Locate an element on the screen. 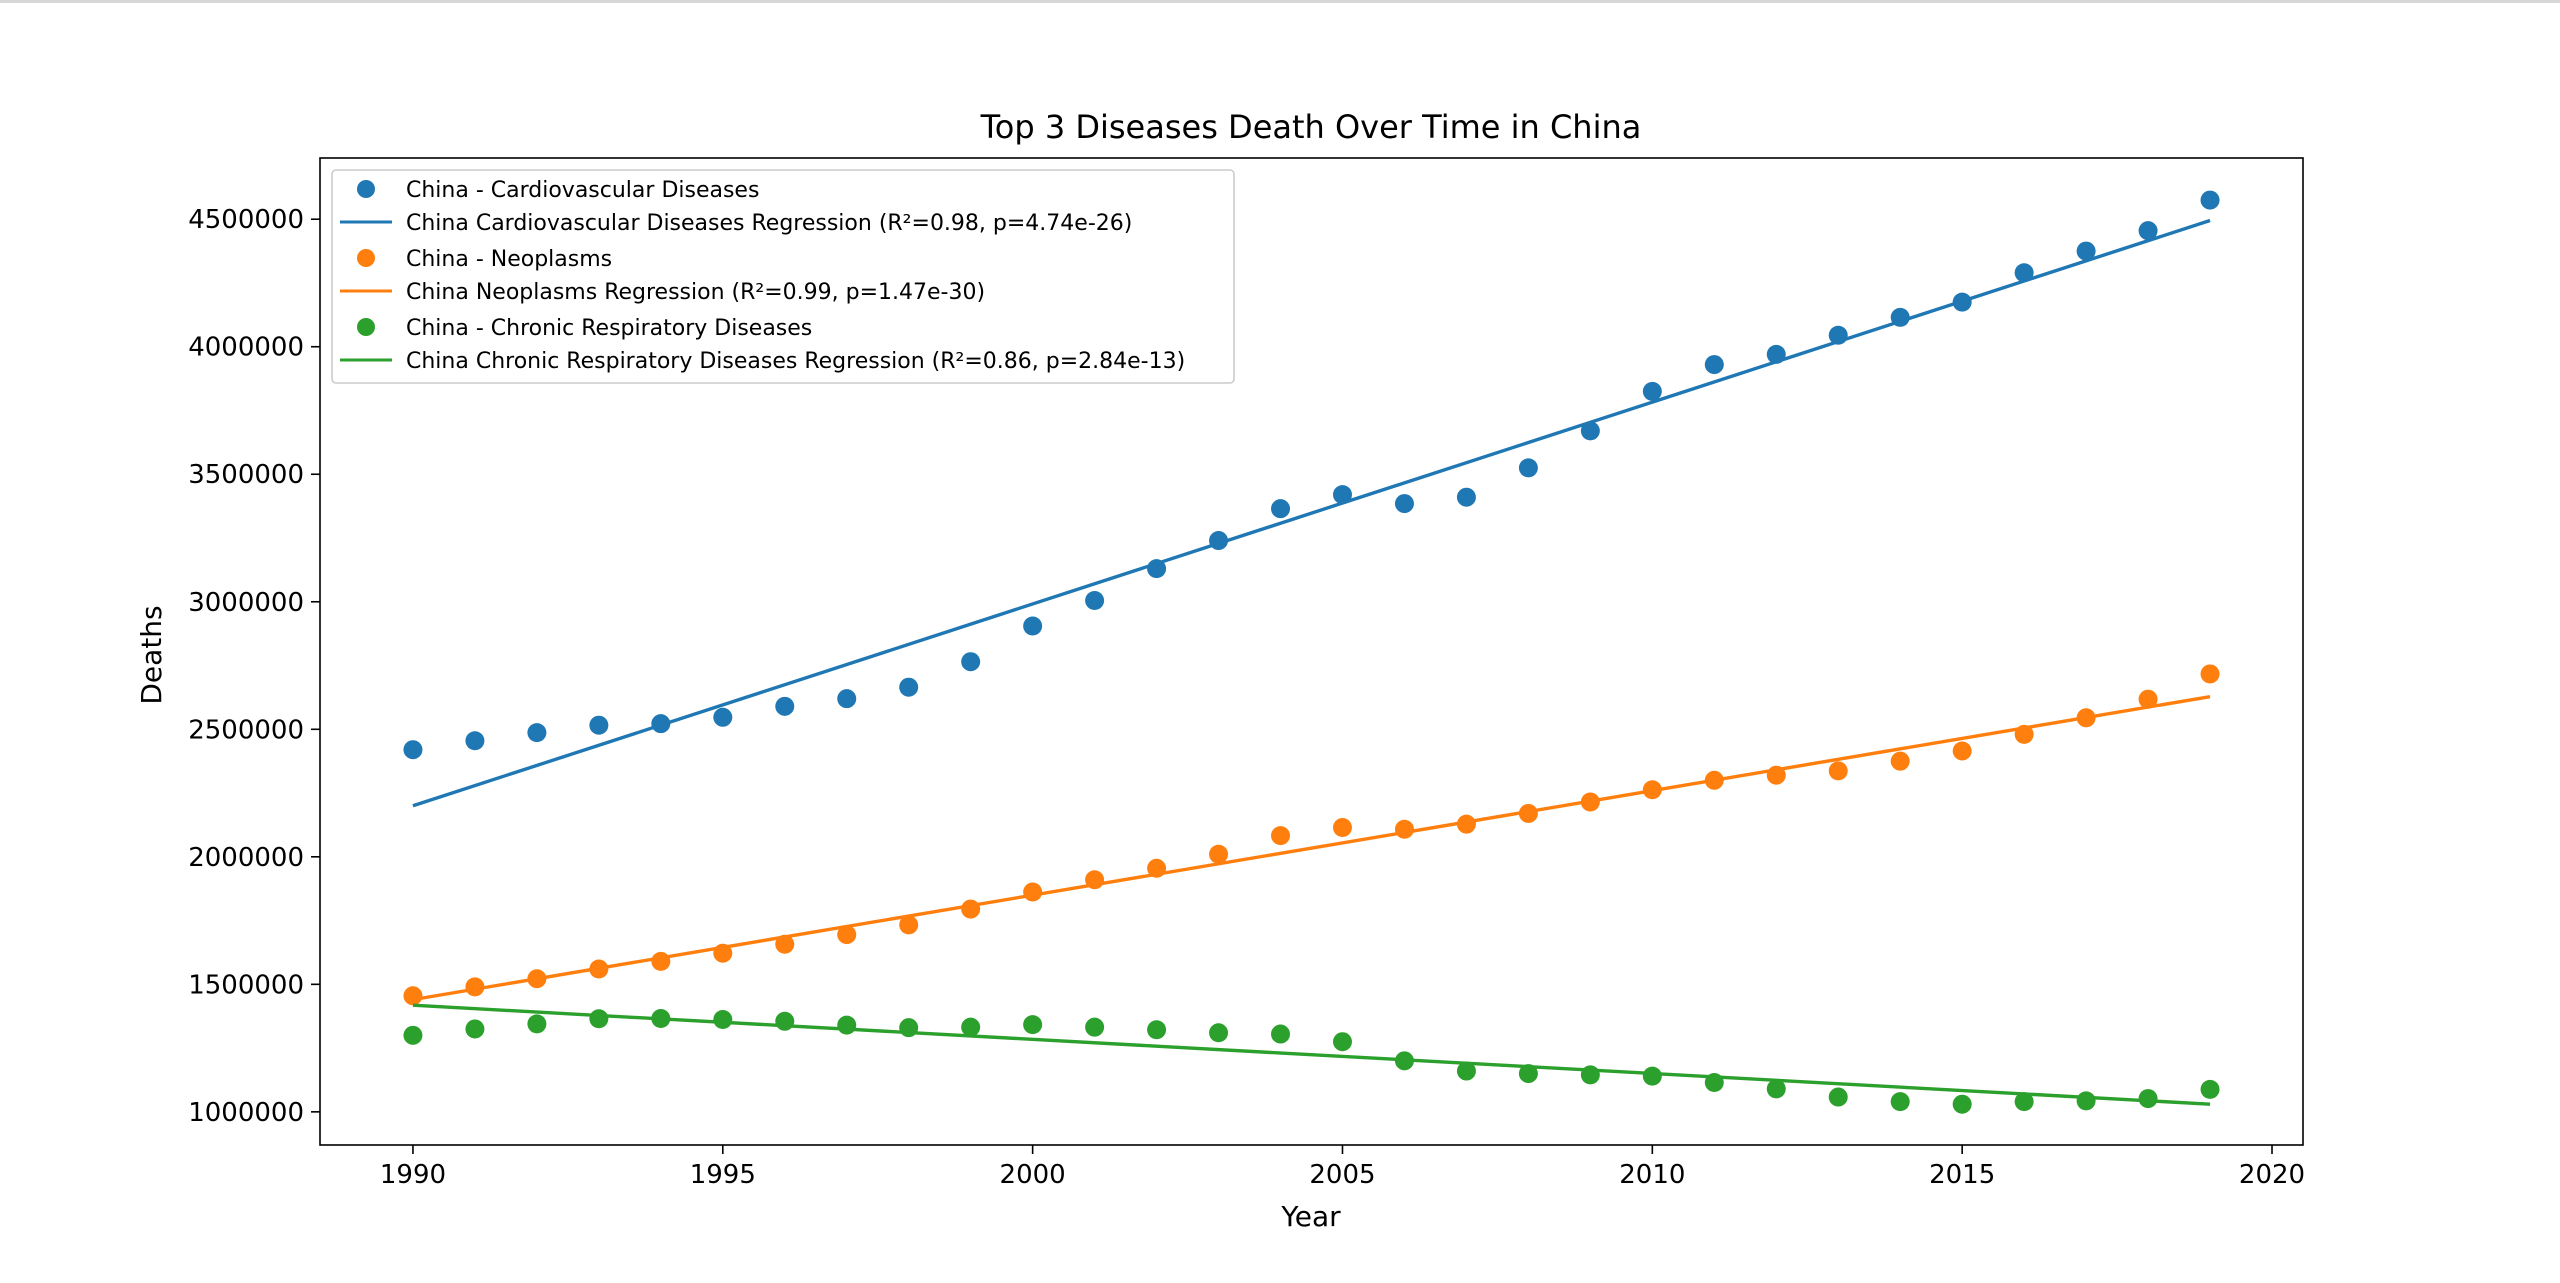 The width and height of the screenshot is (2560, 1283). x-axis-ticks: 1990 1995 2000 2005 2010 2015 2020 is located at coordinates (1342, 1167).